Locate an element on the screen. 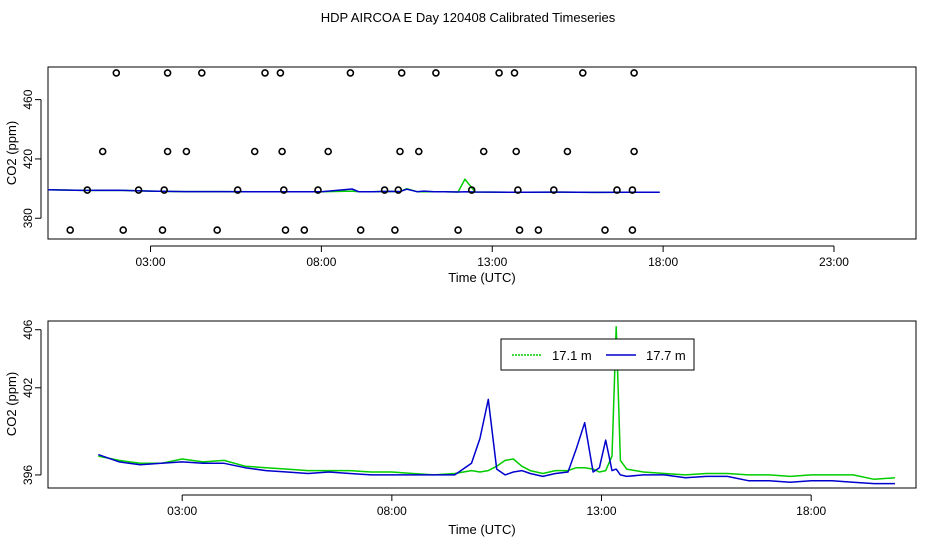 The height and width of the screenshot is (540, 936). top-panel-series is located at coordinates (353, 186).